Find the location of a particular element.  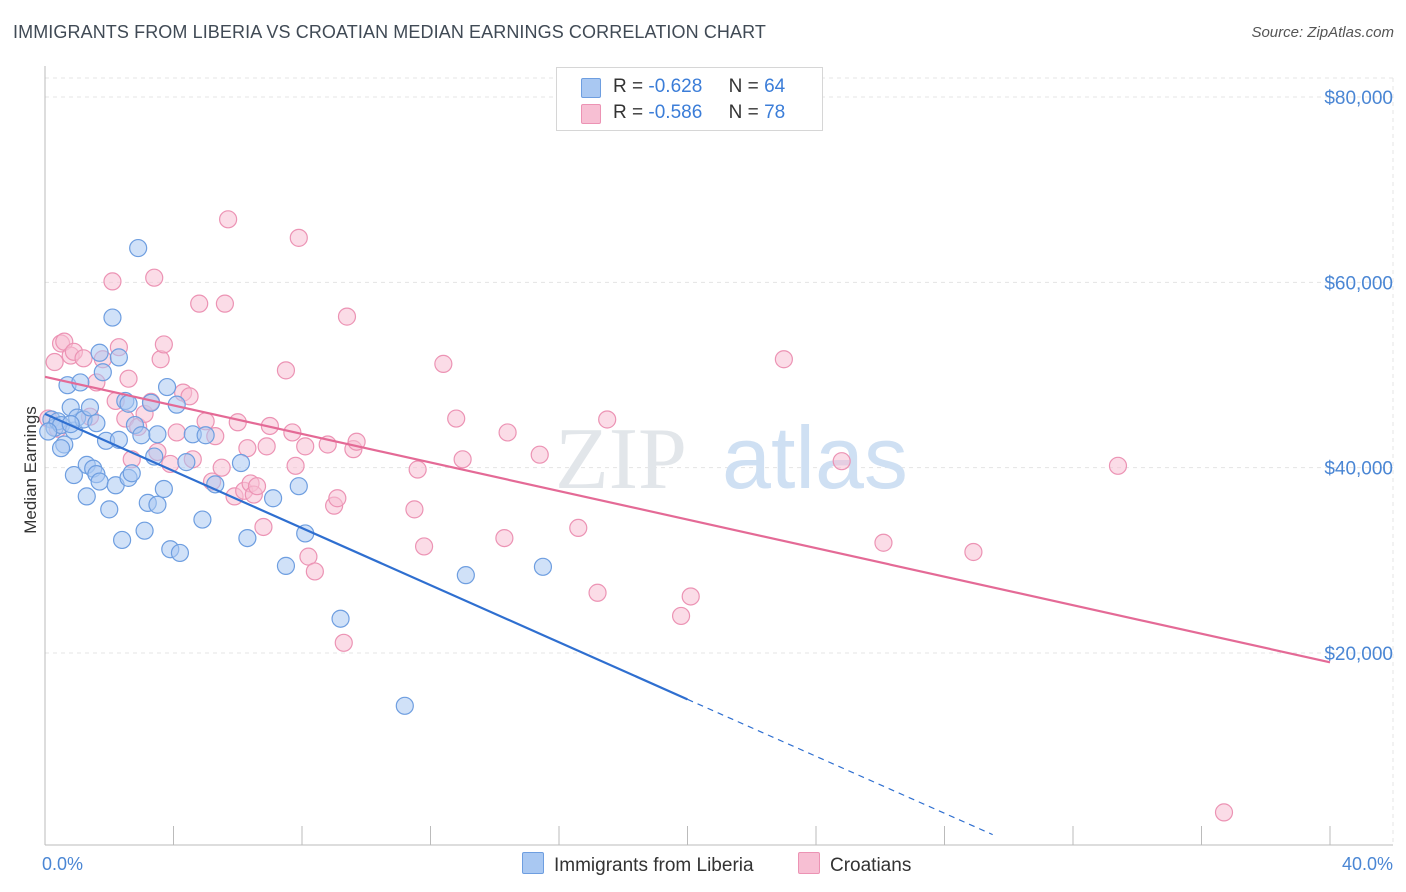

x-tick-label: 0.0% is located at coordinates (62, 864).